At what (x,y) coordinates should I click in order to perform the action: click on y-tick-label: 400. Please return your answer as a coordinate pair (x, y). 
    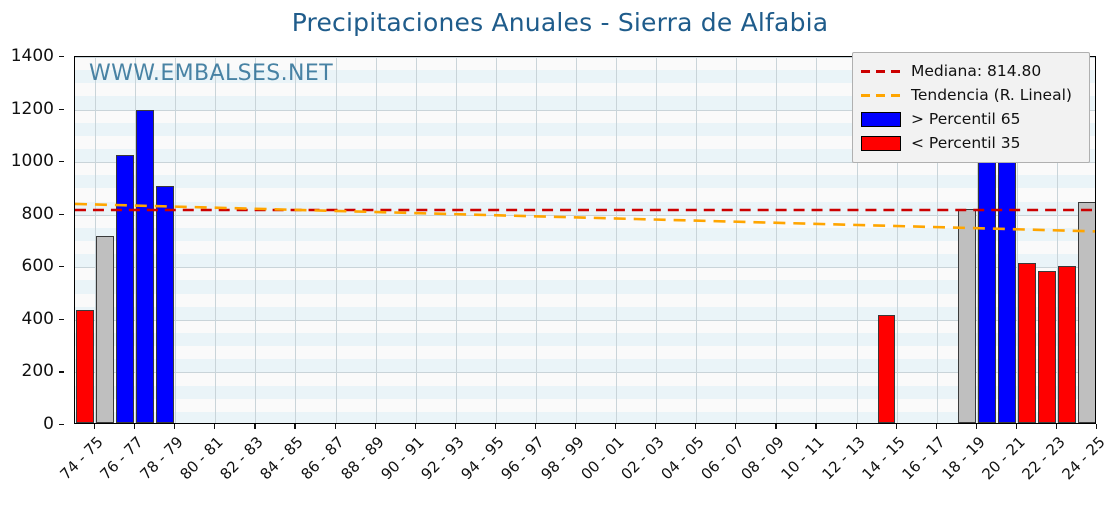
    Looking at the image, I should click on (37, 318).